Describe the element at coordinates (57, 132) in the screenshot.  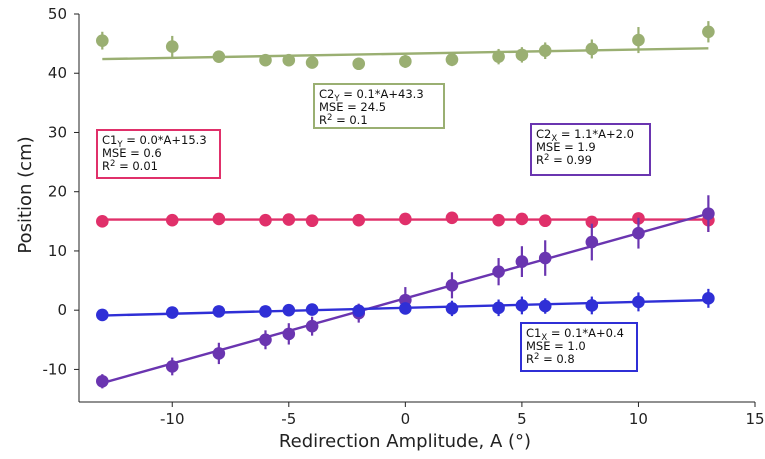
I see `y-tick-label: 30` at that location.